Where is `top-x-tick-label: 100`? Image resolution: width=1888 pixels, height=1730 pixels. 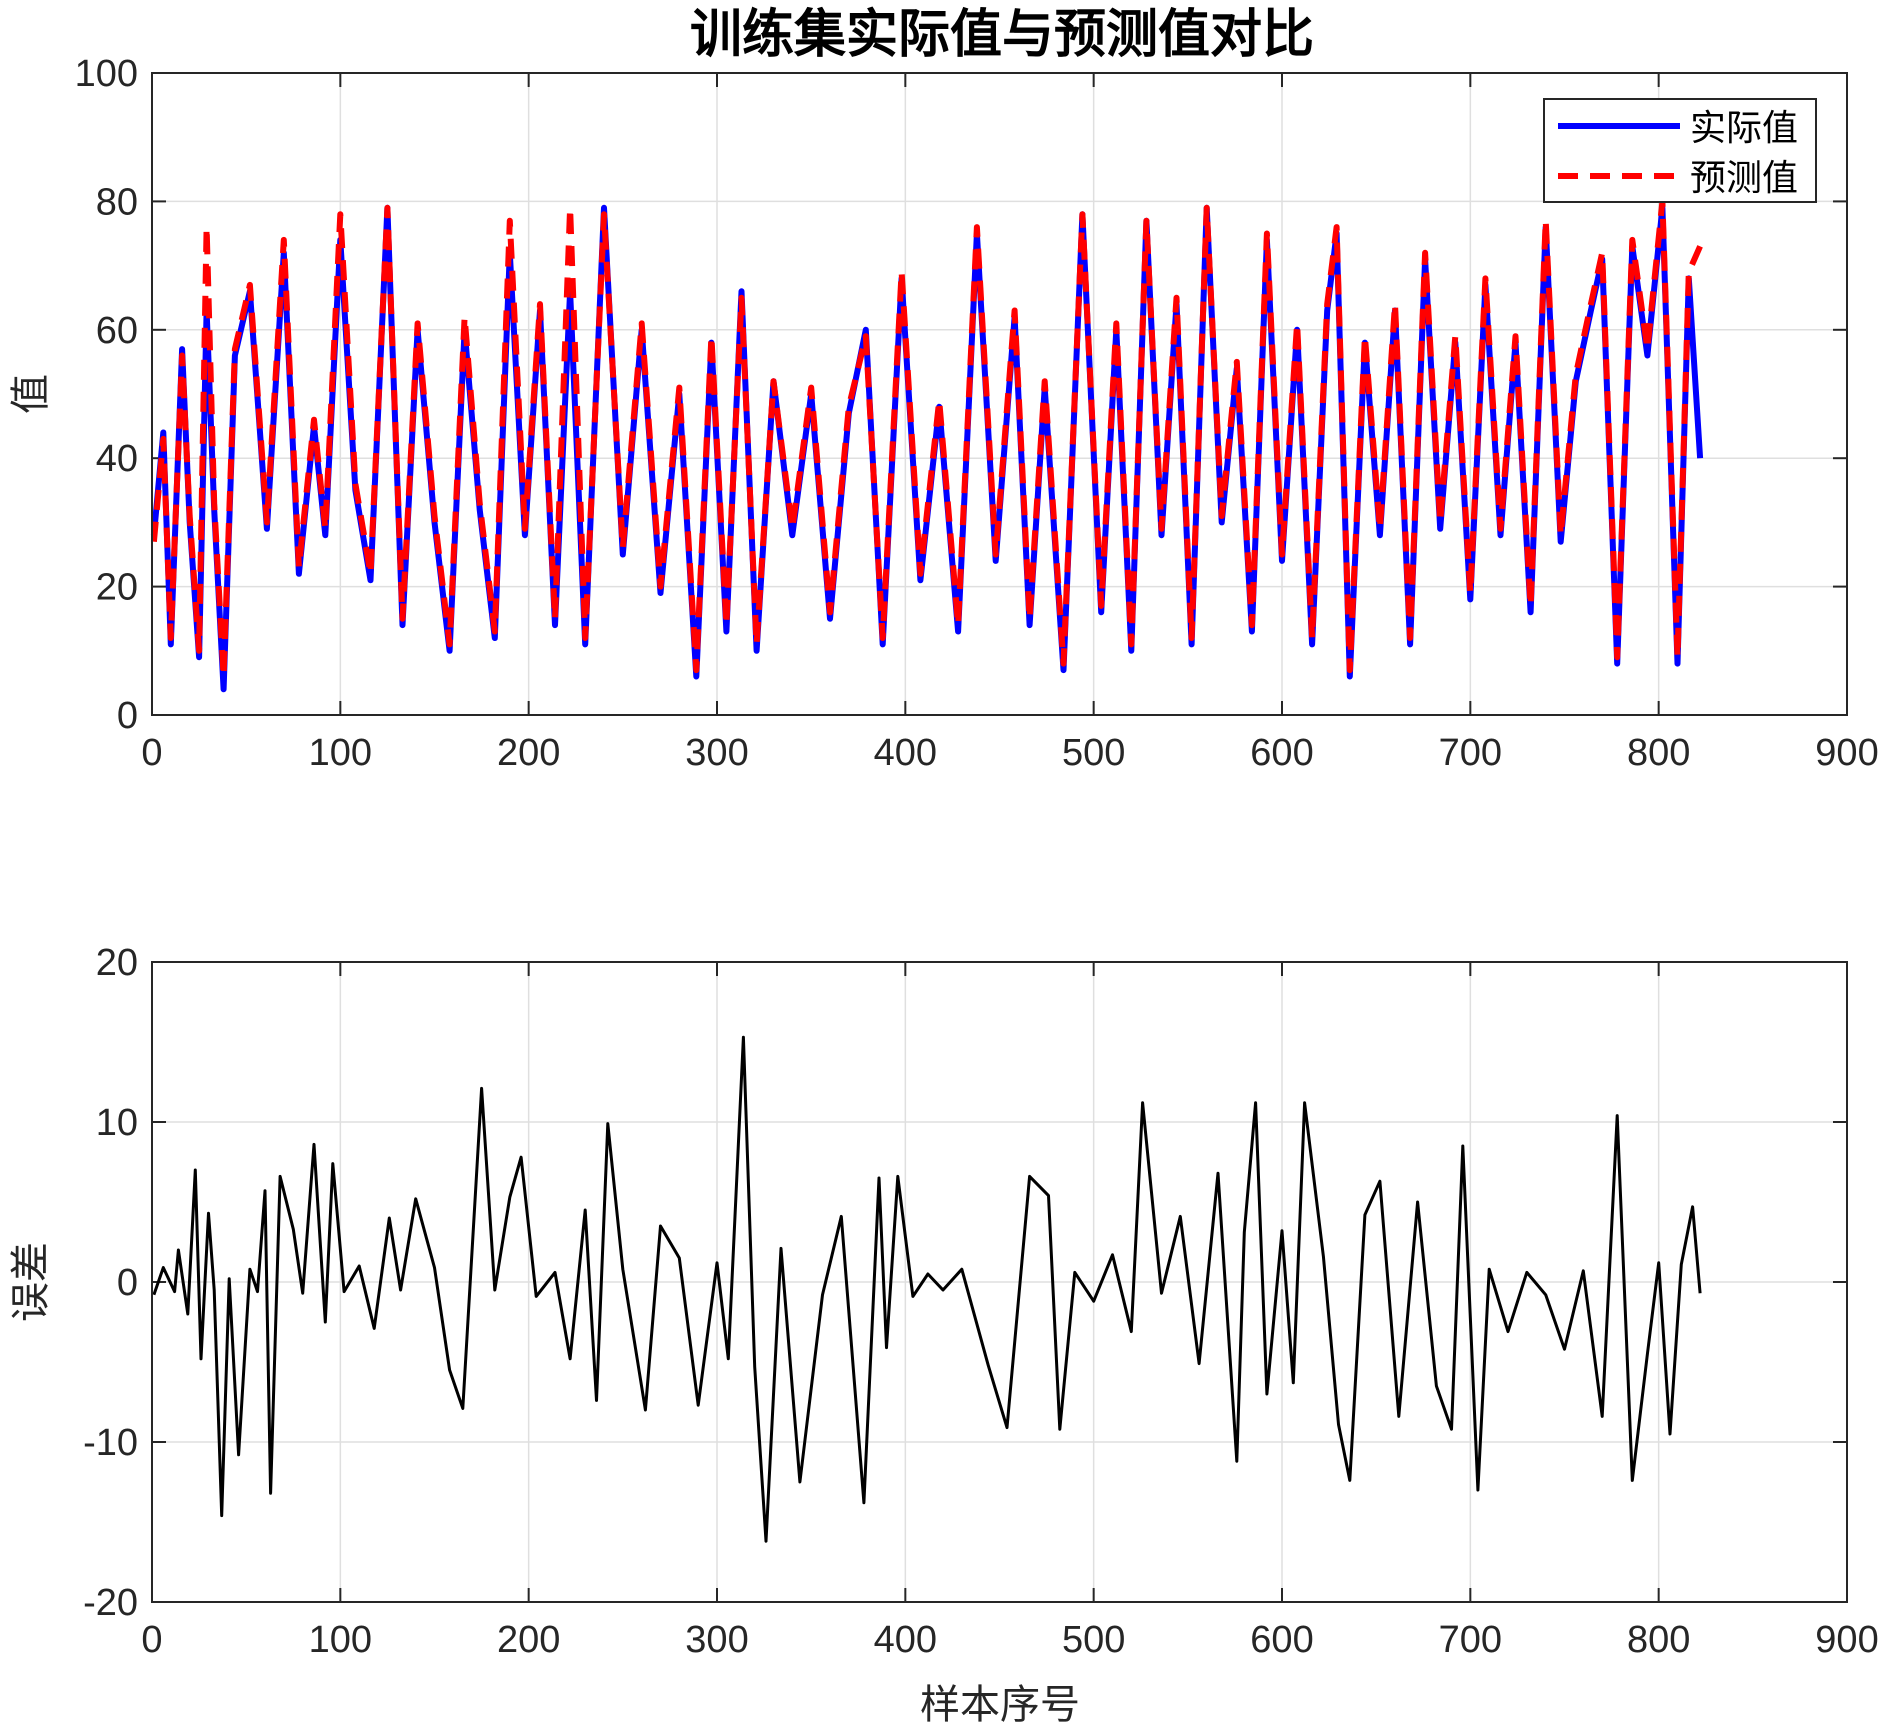 top-x-tick-label: 100 is located at coordinates (340, 753).